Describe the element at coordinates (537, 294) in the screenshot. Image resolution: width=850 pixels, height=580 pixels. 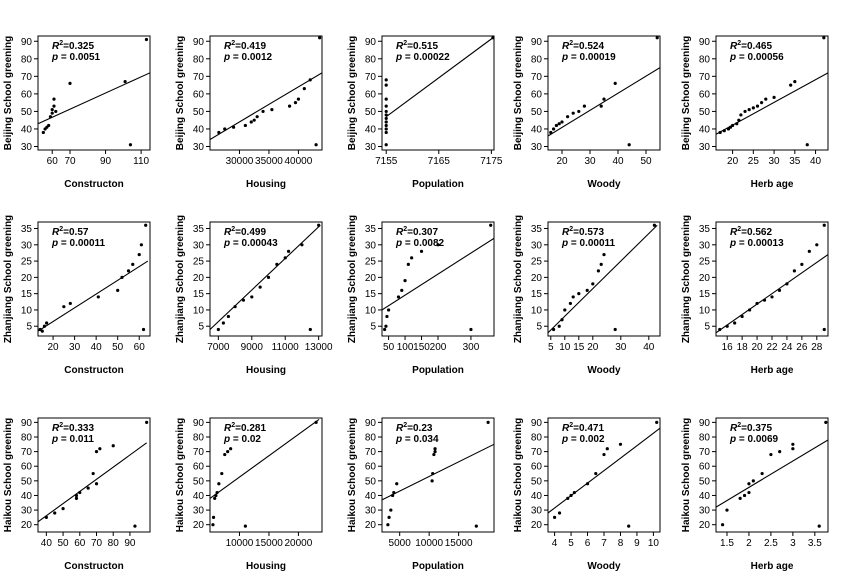
I see `y-tick-label: 15` at that location.